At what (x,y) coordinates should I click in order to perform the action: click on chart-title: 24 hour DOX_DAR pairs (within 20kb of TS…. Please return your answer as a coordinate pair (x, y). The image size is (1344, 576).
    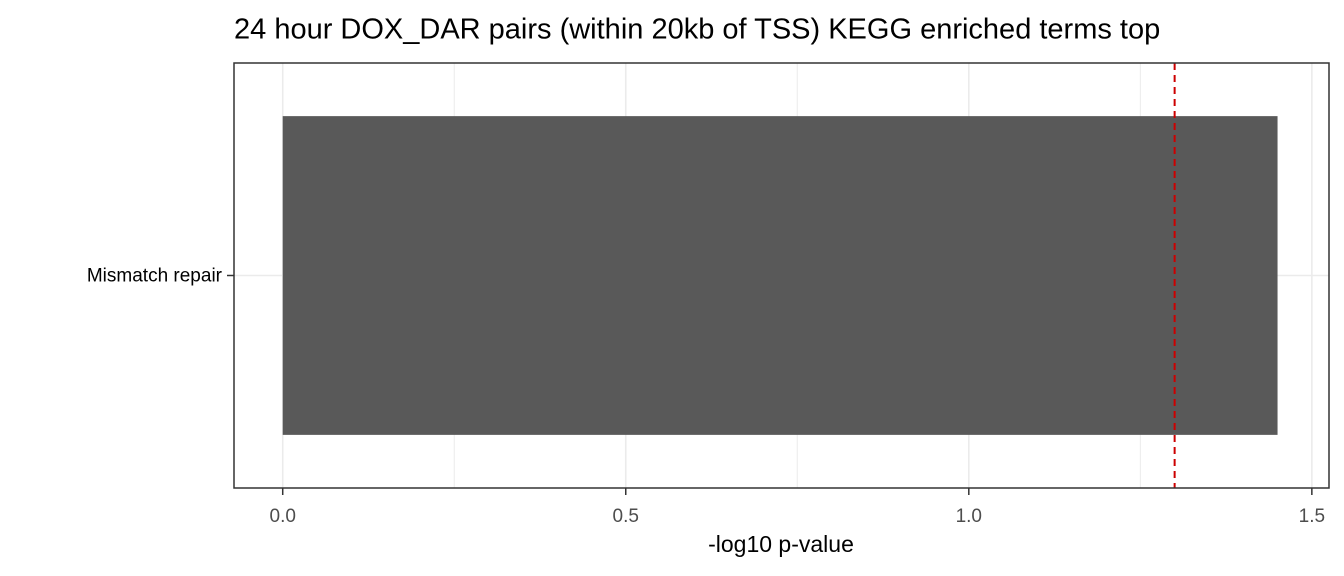
    Looking at the image, I should click on (697, 30).